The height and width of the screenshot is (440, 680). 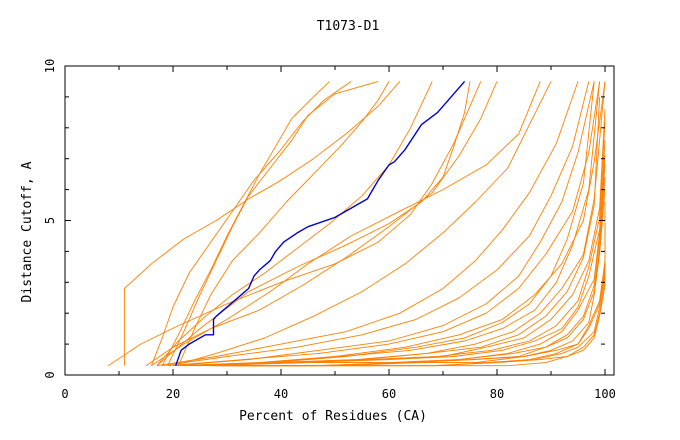 I want to click on chart-title: T1073-D1, so click(x=348, y=26).